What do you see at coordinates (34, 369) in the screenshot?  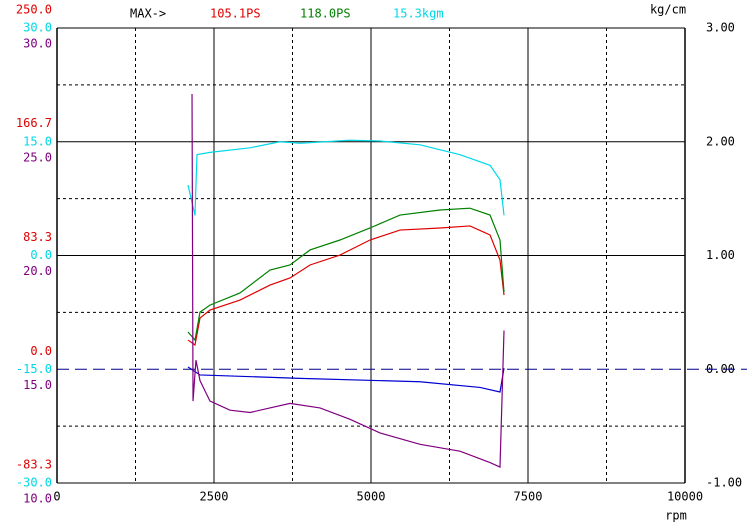 I see `y-tick-label: -15.0` at bounding box center [34, 369].